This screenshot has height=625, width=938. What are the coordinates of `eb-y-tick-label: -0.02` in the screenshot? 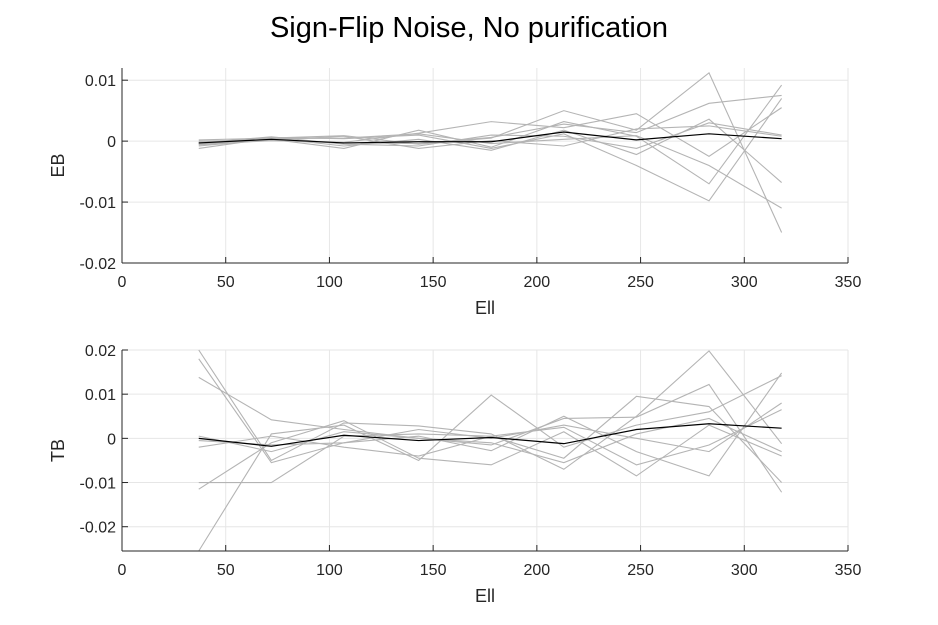 It's located at (98, 264).